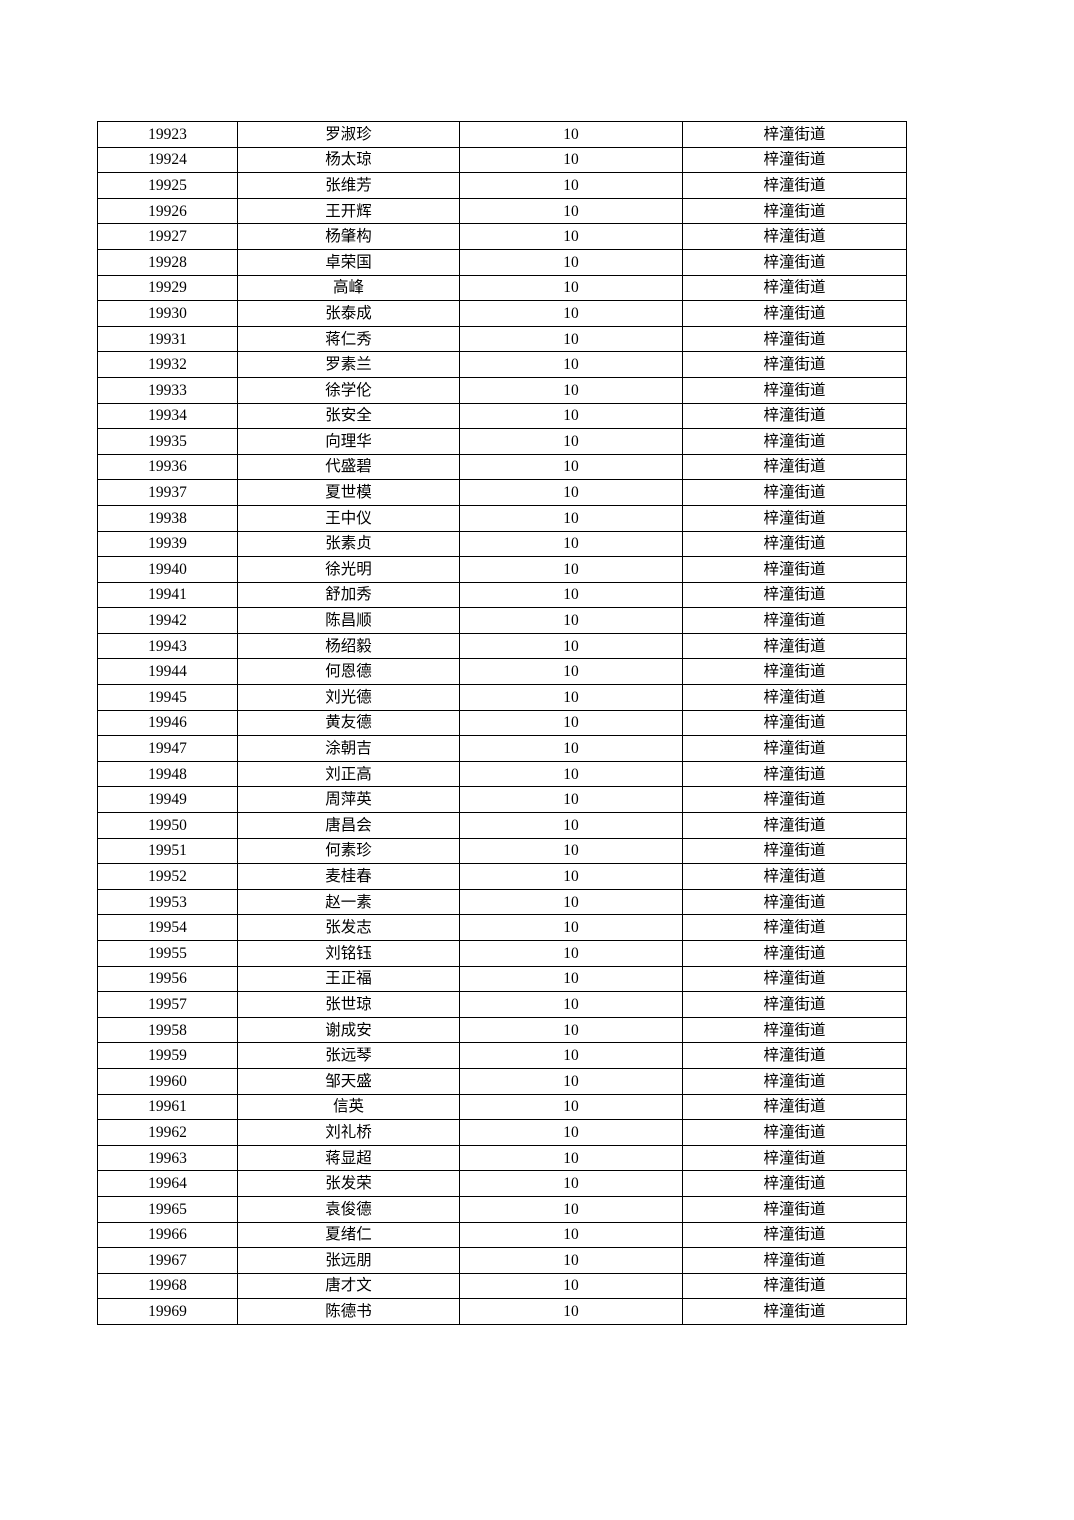 The width and height of the screenshot is (1074, 1520). What do you see at coordinates (502, 800) in the screenshot?
I see `table-row: 19949 周萍英 10 梓潼街道` at bounding box center [502, 800].